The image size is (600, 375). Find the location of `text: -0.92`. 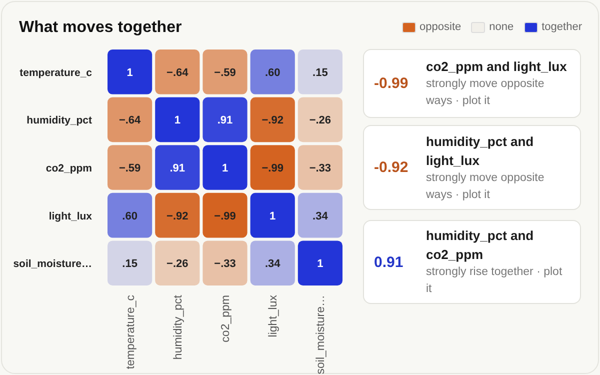

text: -0.92 is located at coordinates (391, 167).